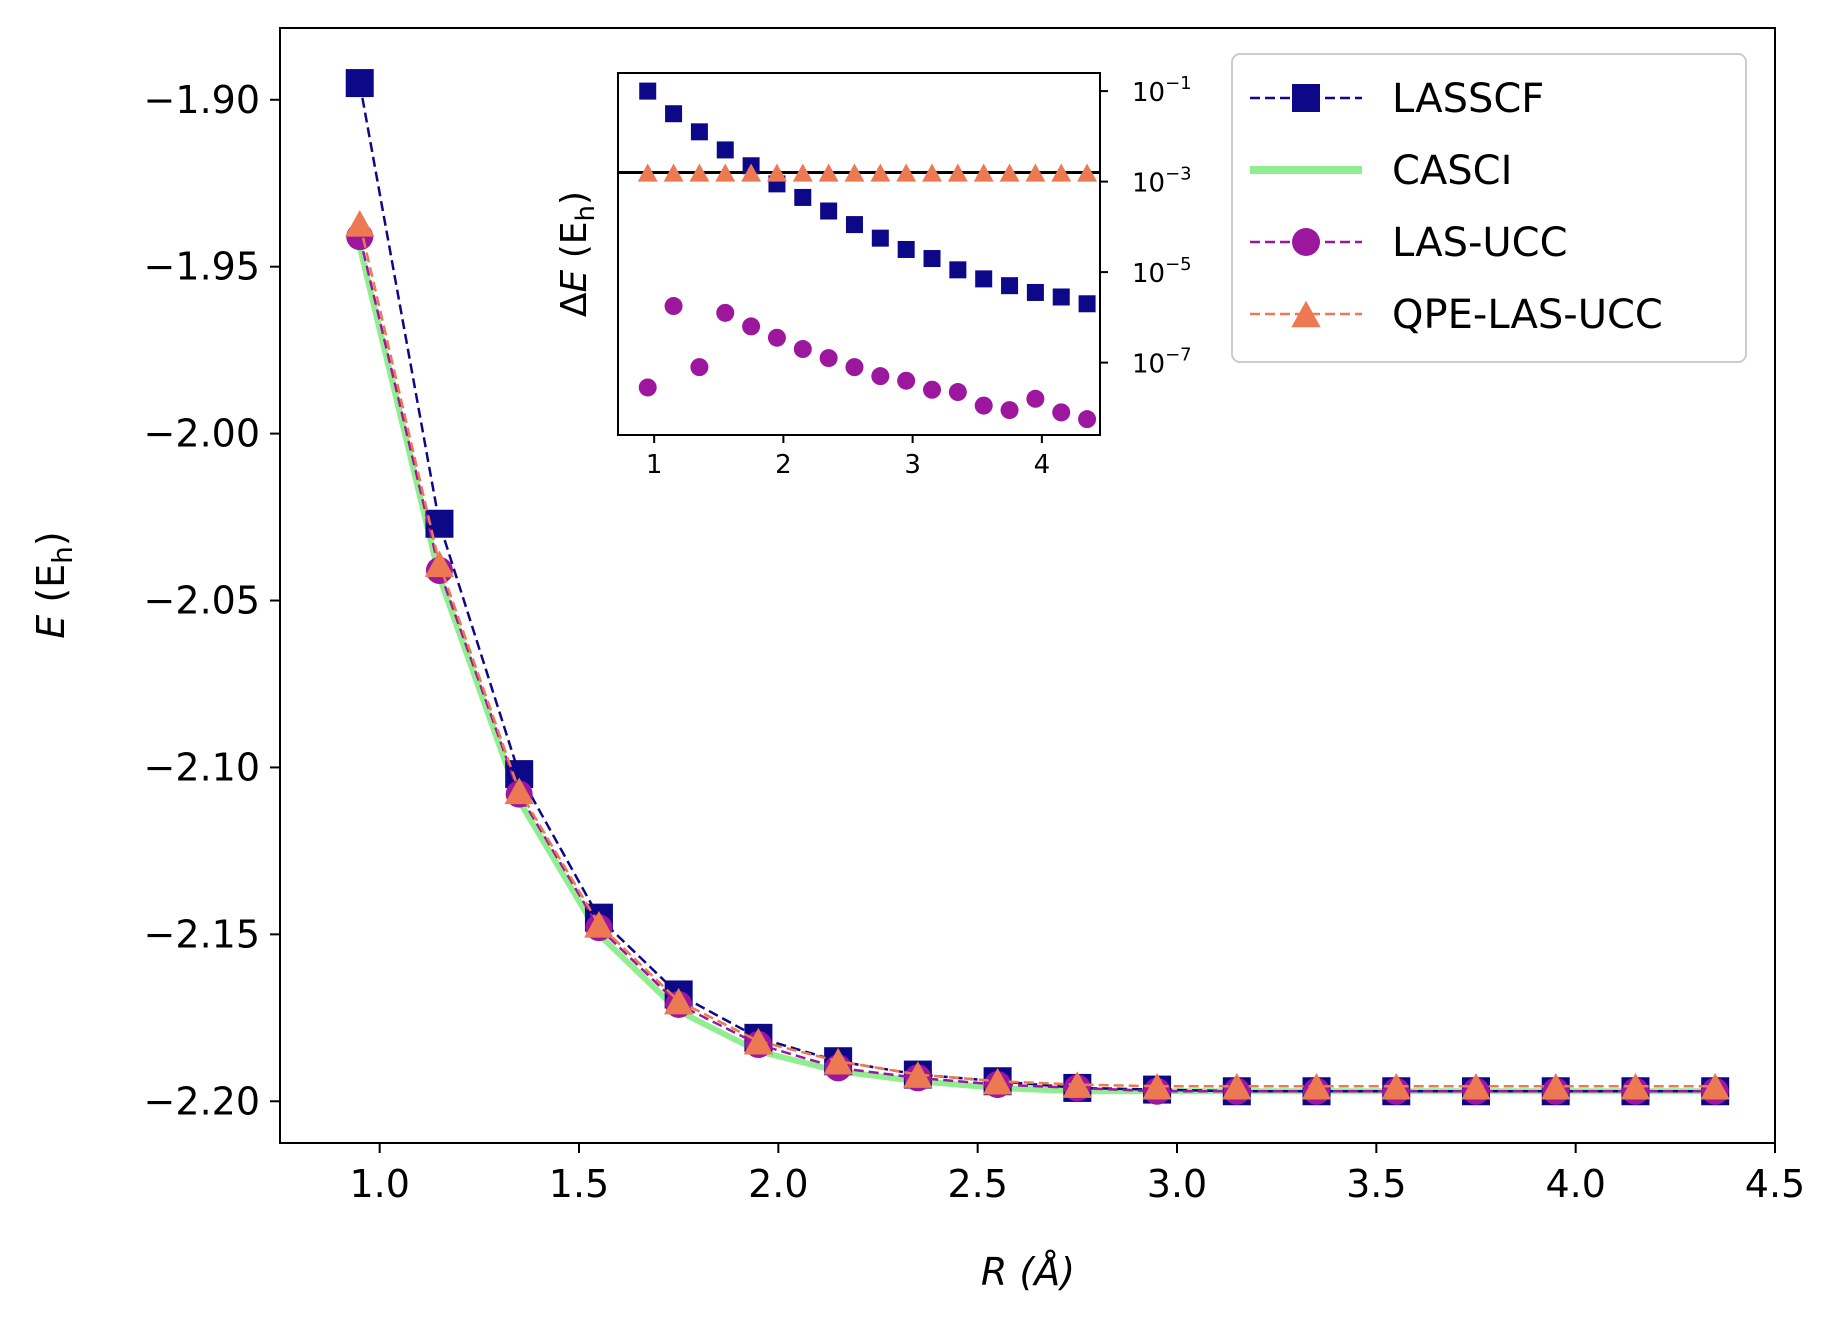 The width and height of the screenshot is (1837, 1318). What do you see at coordinates (1162, 90) in the screenshot?
I see `inset-y-tick-label: 10⁻¹` at bounding box center [1162, 90].